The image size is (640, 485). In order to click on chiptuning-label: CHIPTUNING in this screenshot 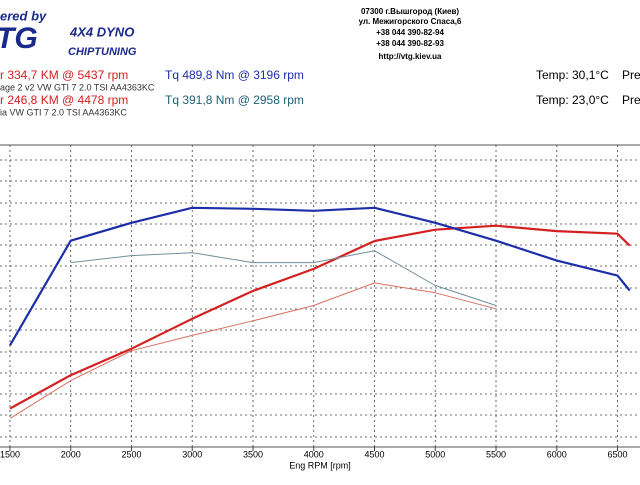, I will do `click(102, 52)`.